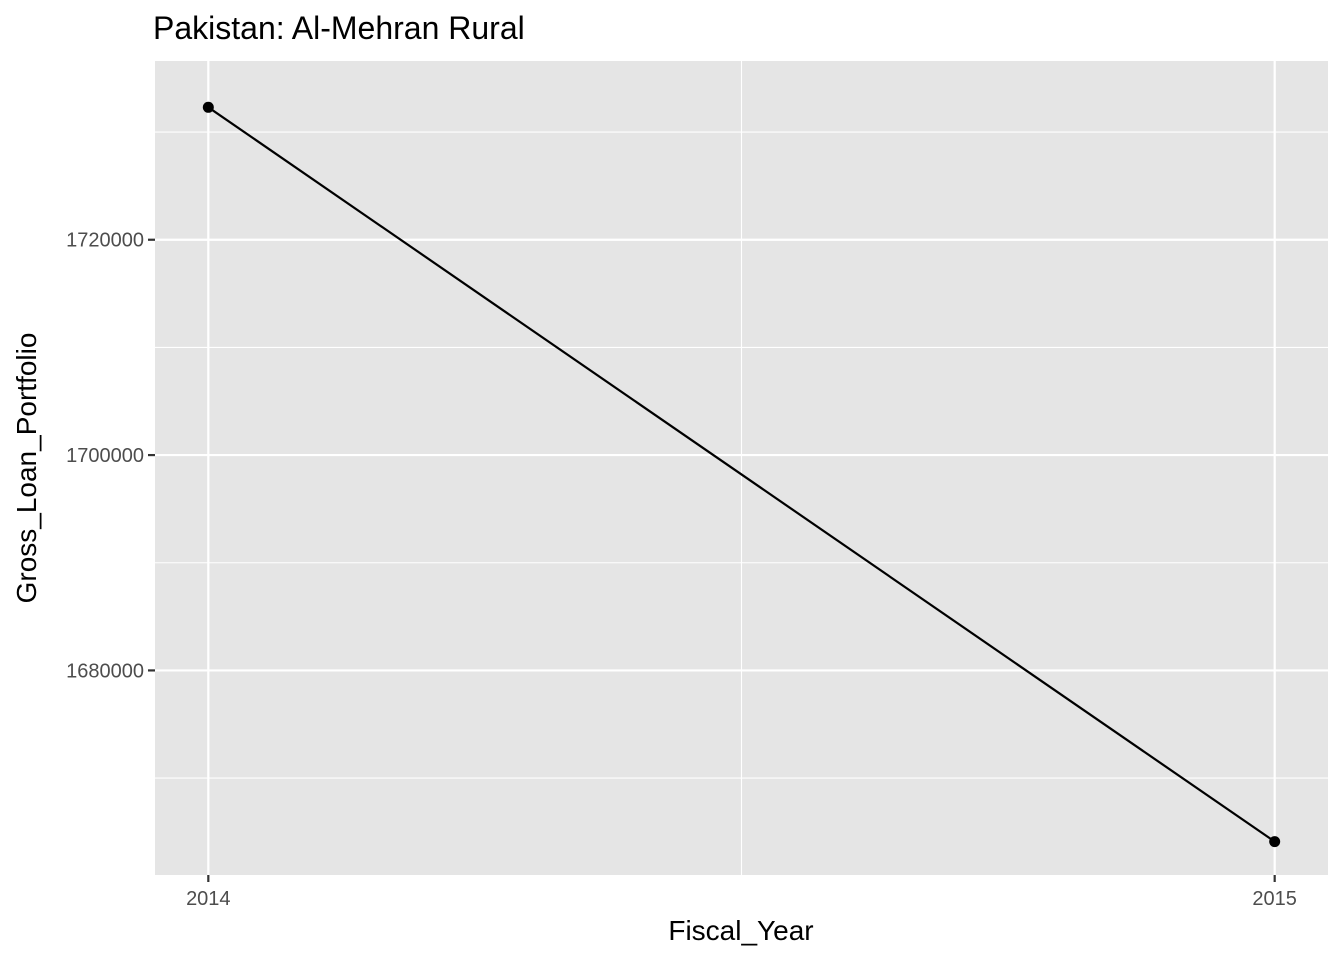  Describe the element at coordinates (1274, 899) in the screenshot. I see `x-tick-label: 2015` at that location.